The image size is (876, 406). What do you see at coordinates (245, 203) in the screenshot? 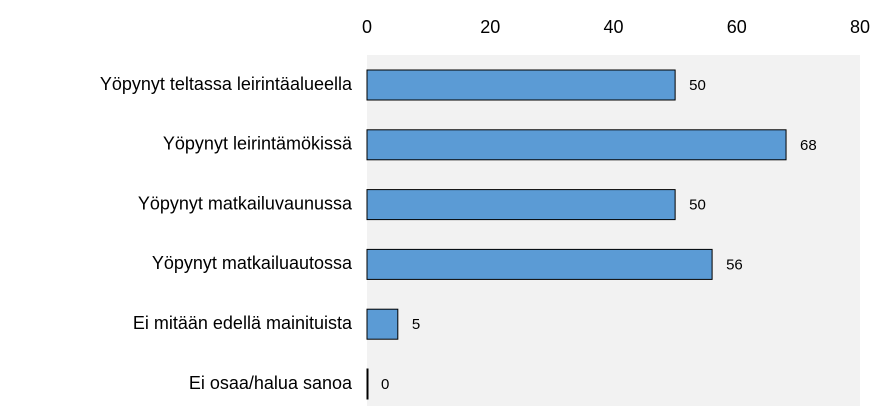
I see `category-label: Yöpynyt matkailuvaunussa` at bounding box center [245, 203].